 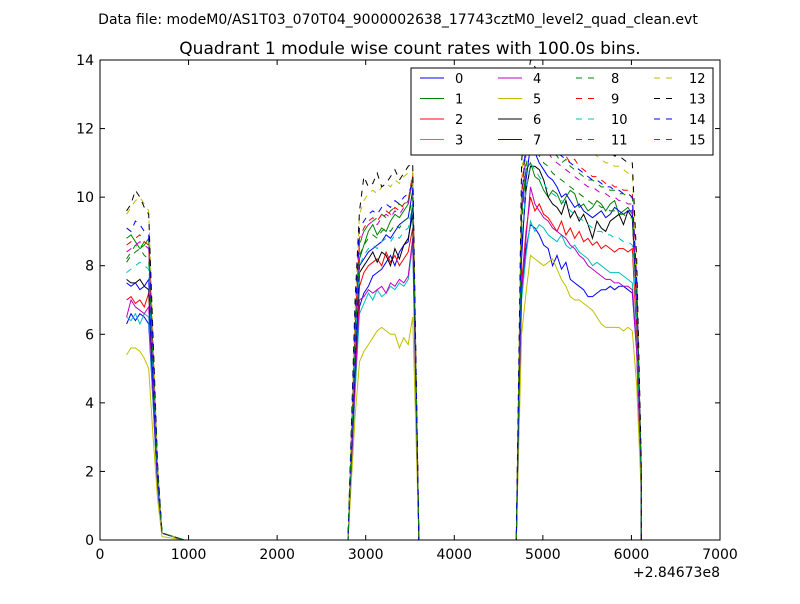 I want to click on legend-label-1: 1, so click(x=459, y=100).